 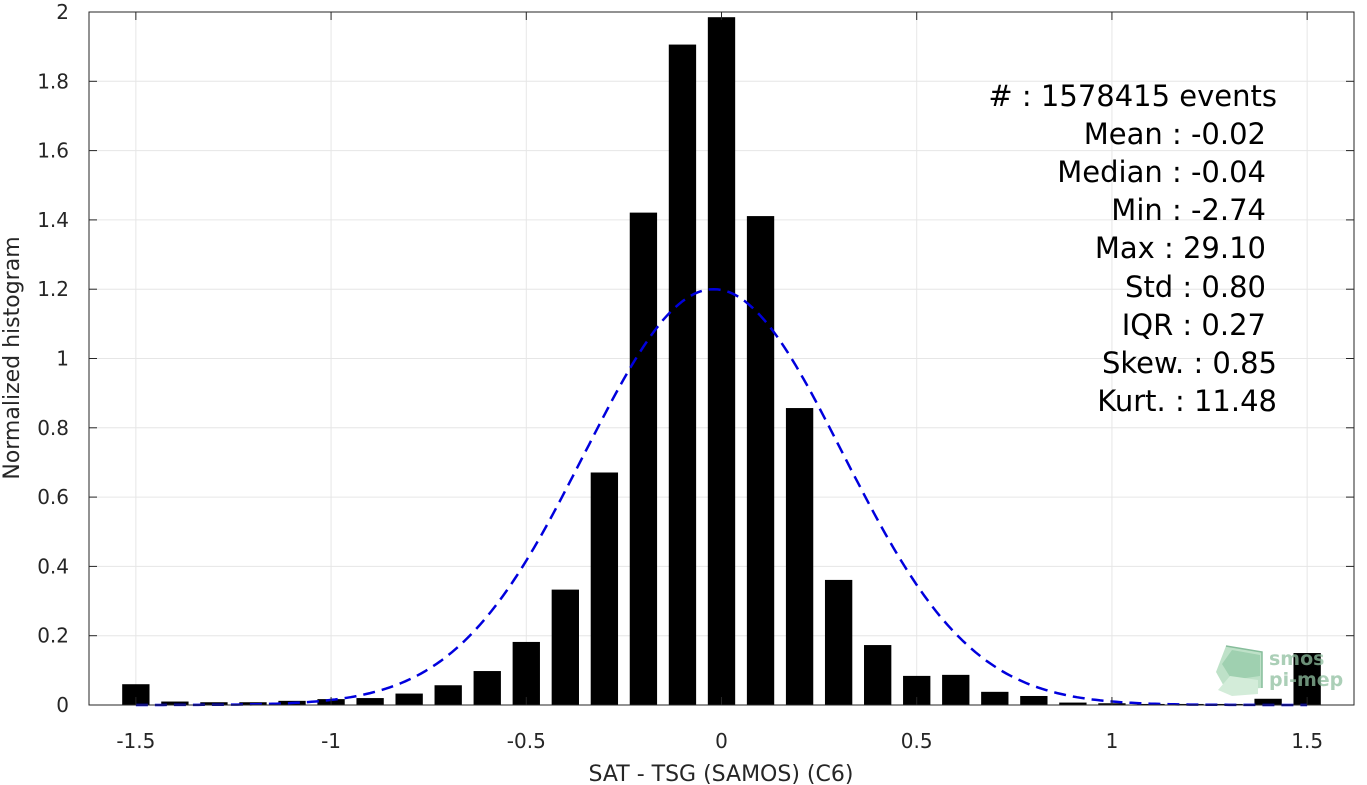 What do you see at coordinates (53, 497) in the screenshot?
I see `y-tick-label: 0.6` at bounding box center [53, 497].